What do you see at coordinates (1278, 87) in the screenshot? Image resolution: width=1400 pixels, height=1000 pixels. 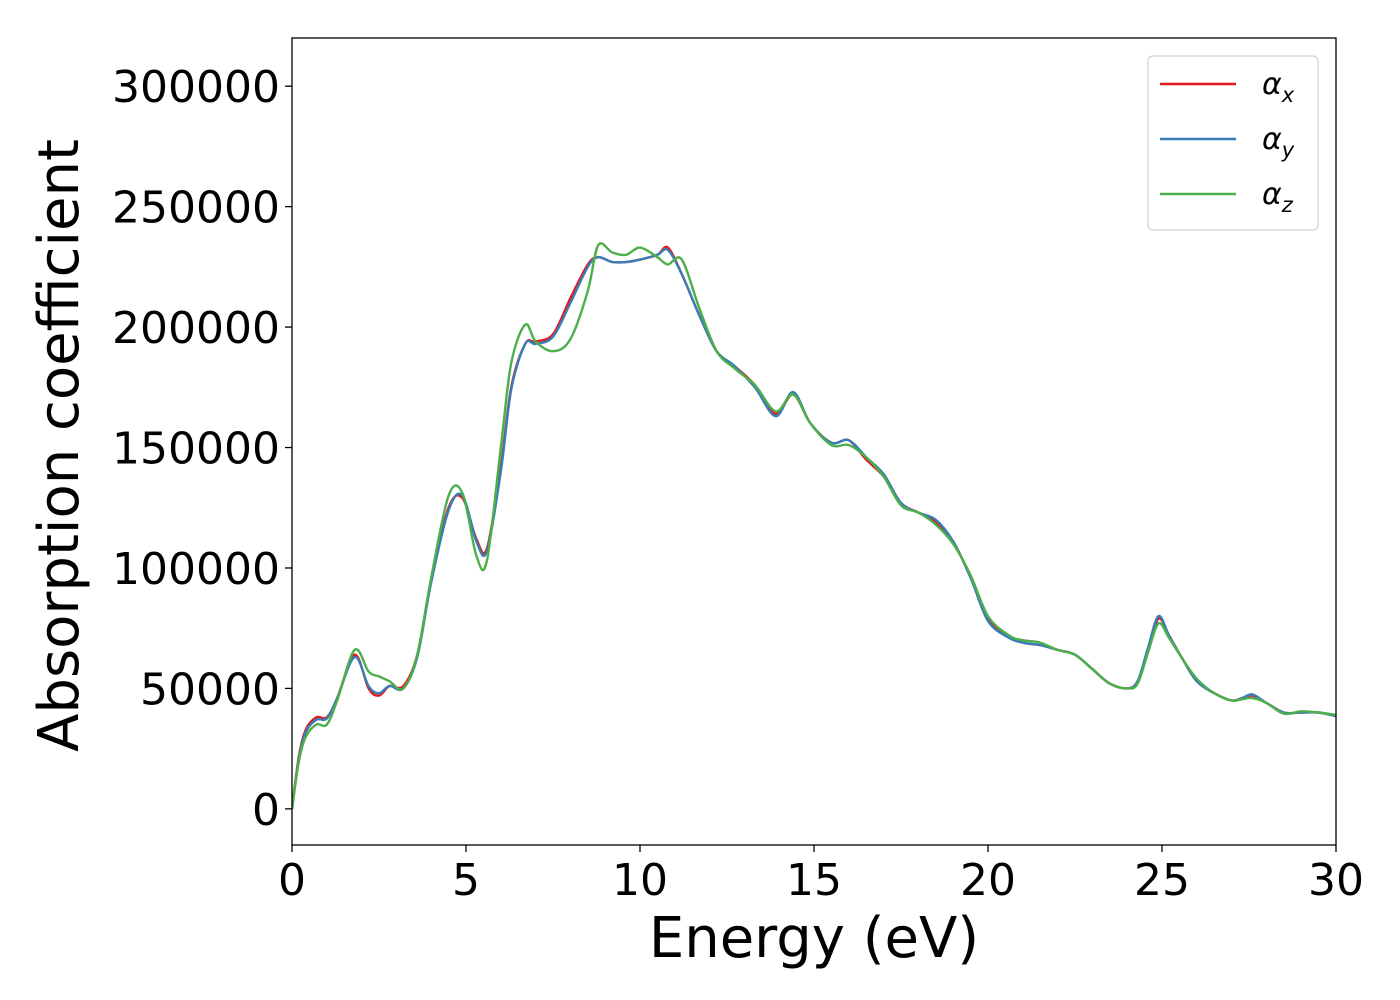 I see `legend-label-alpha-x: αx` at bounding box center [1278, 87].